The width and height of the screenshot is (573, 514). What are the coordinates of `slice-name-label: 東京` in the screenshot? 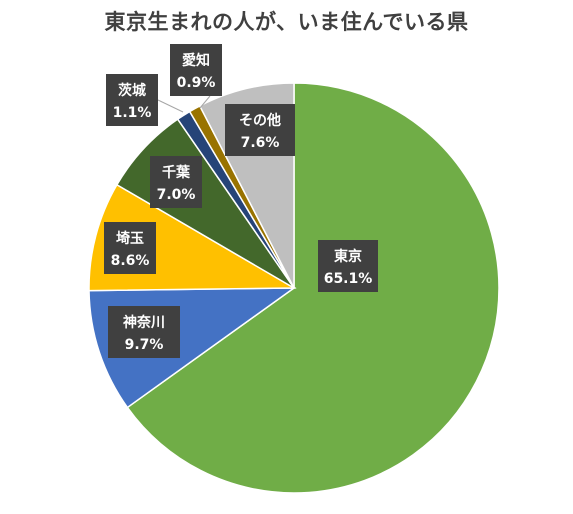 It's located at (348, 256).